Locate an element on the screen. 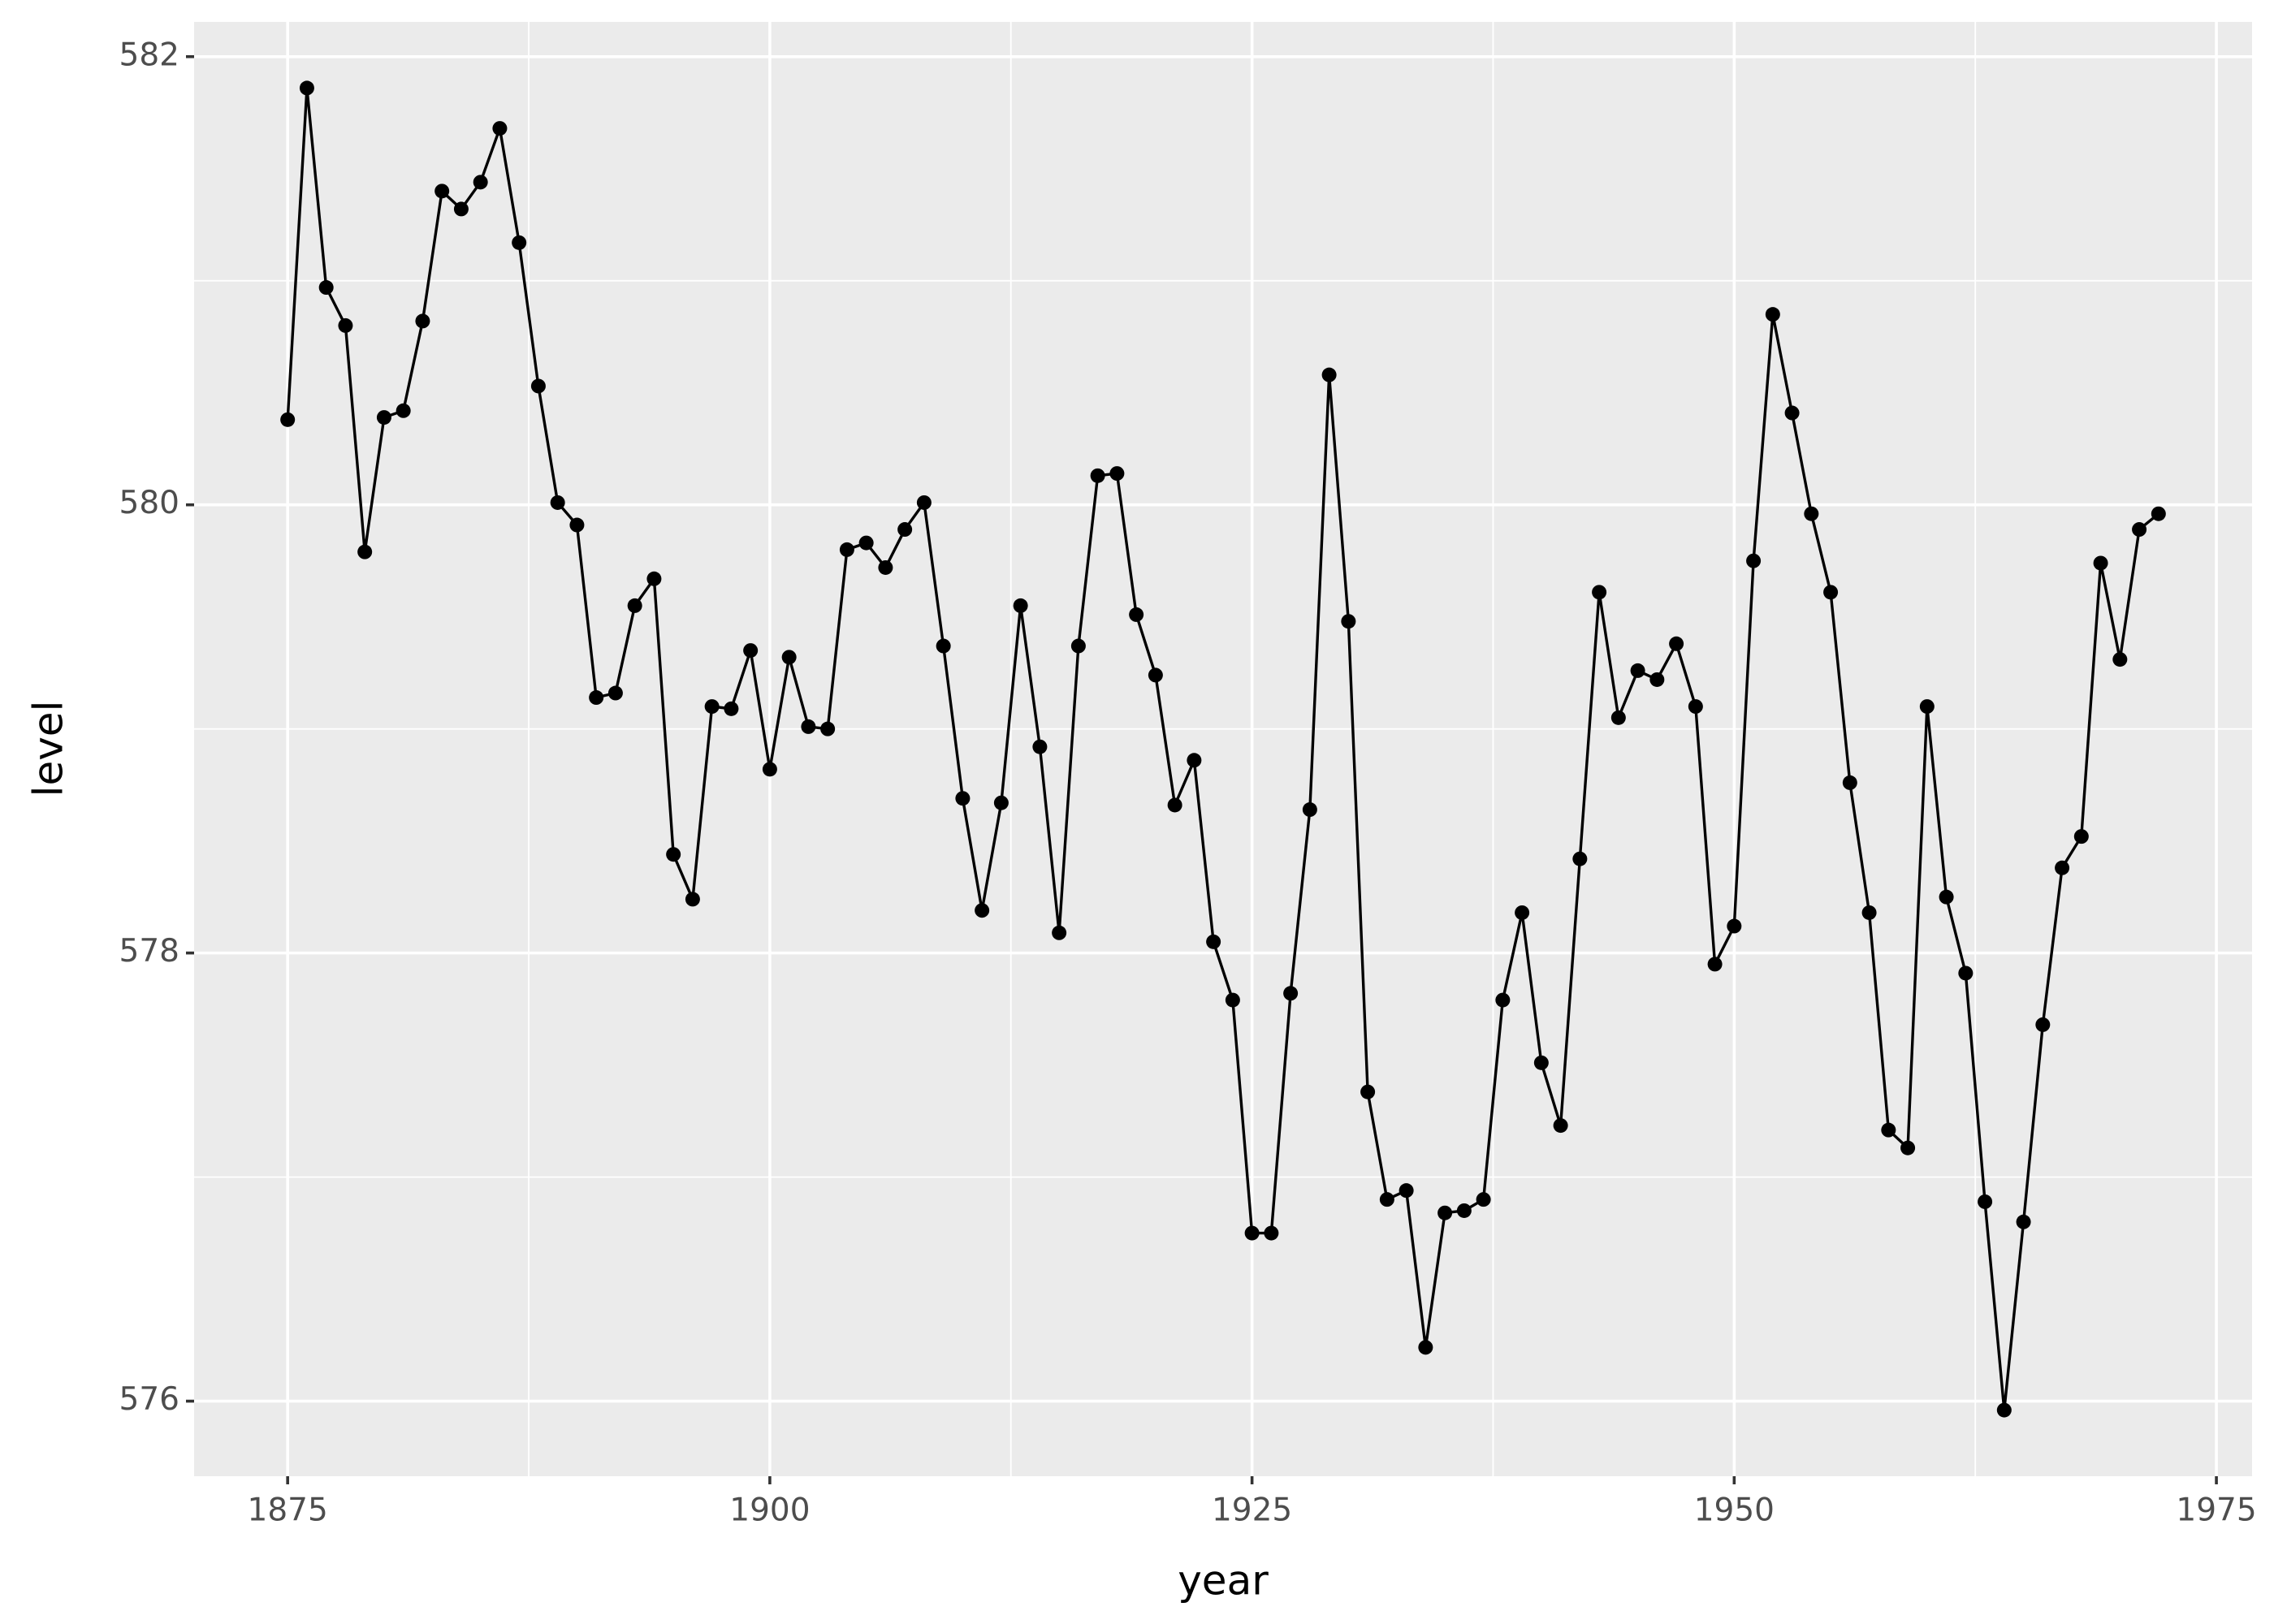 The width and height of the screenshot is (2274, 1624). x-tick-label: 1975 is located at coordinates (2216, 1511).